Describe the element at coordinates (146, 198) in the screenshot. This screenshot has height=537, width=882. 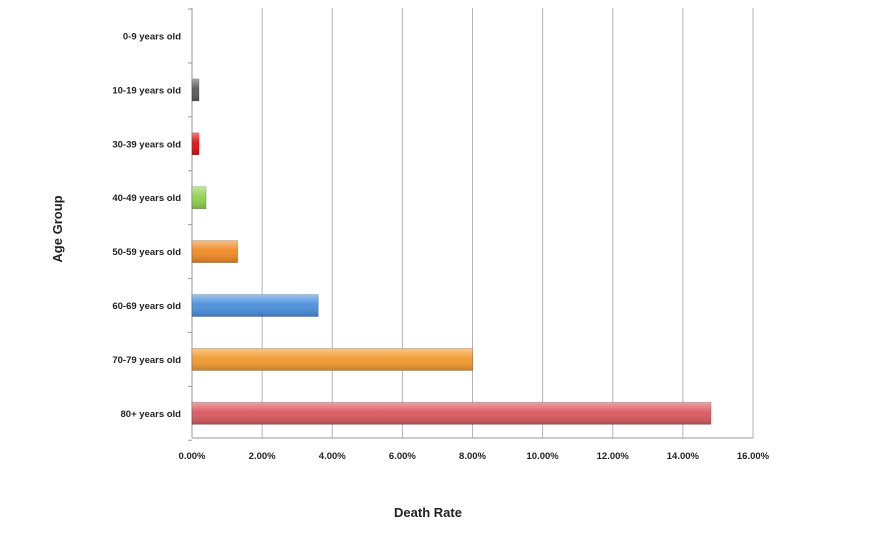
I see `category-label: 40-49 years old` at that location.